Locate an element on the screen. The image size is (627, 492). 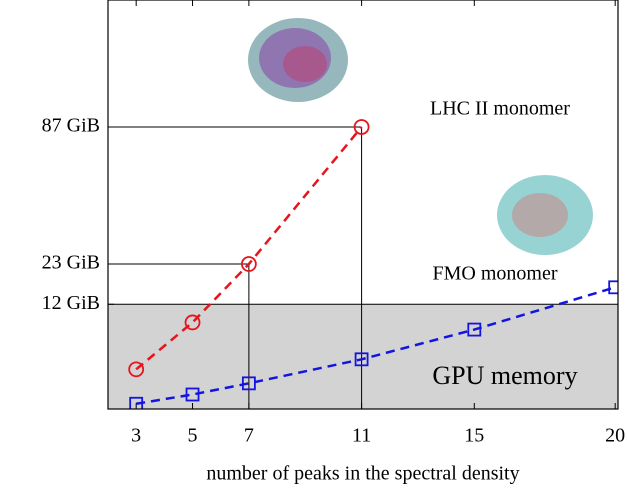
lhc-image is located at coordinates (298, 60).